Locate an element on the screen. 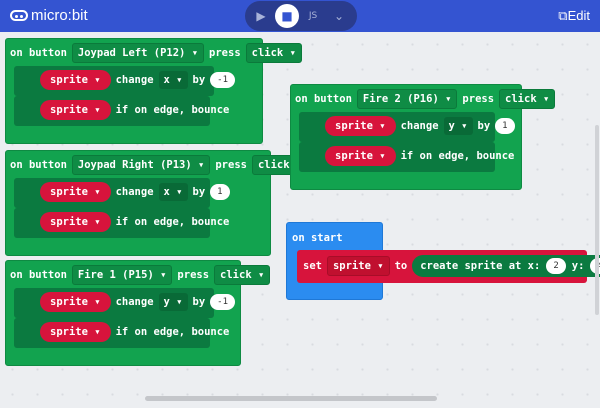 This screenshot has height=408, width=600. event-header: on button Fire 2 (P16) press click is located at coordinates (425, 99).